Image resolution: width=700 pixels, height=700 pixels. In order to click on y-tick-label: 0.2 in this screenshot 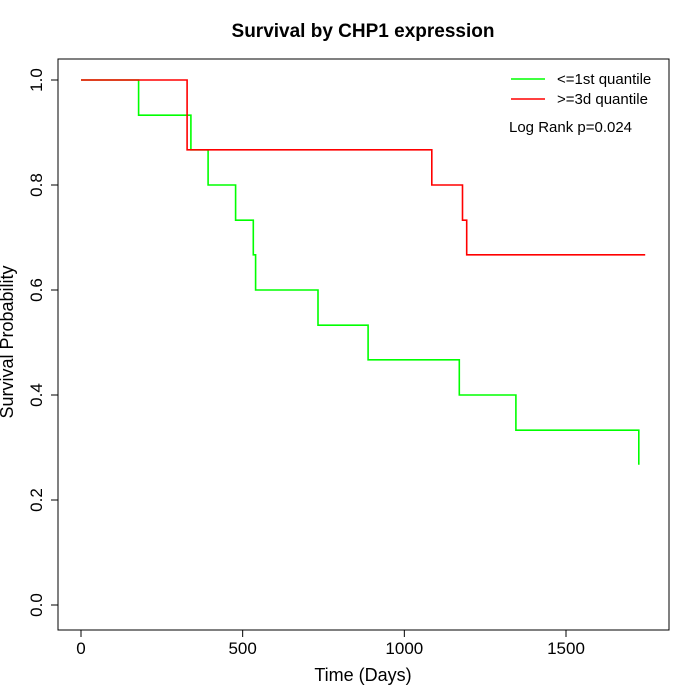, I will do `click(36, 500)`.